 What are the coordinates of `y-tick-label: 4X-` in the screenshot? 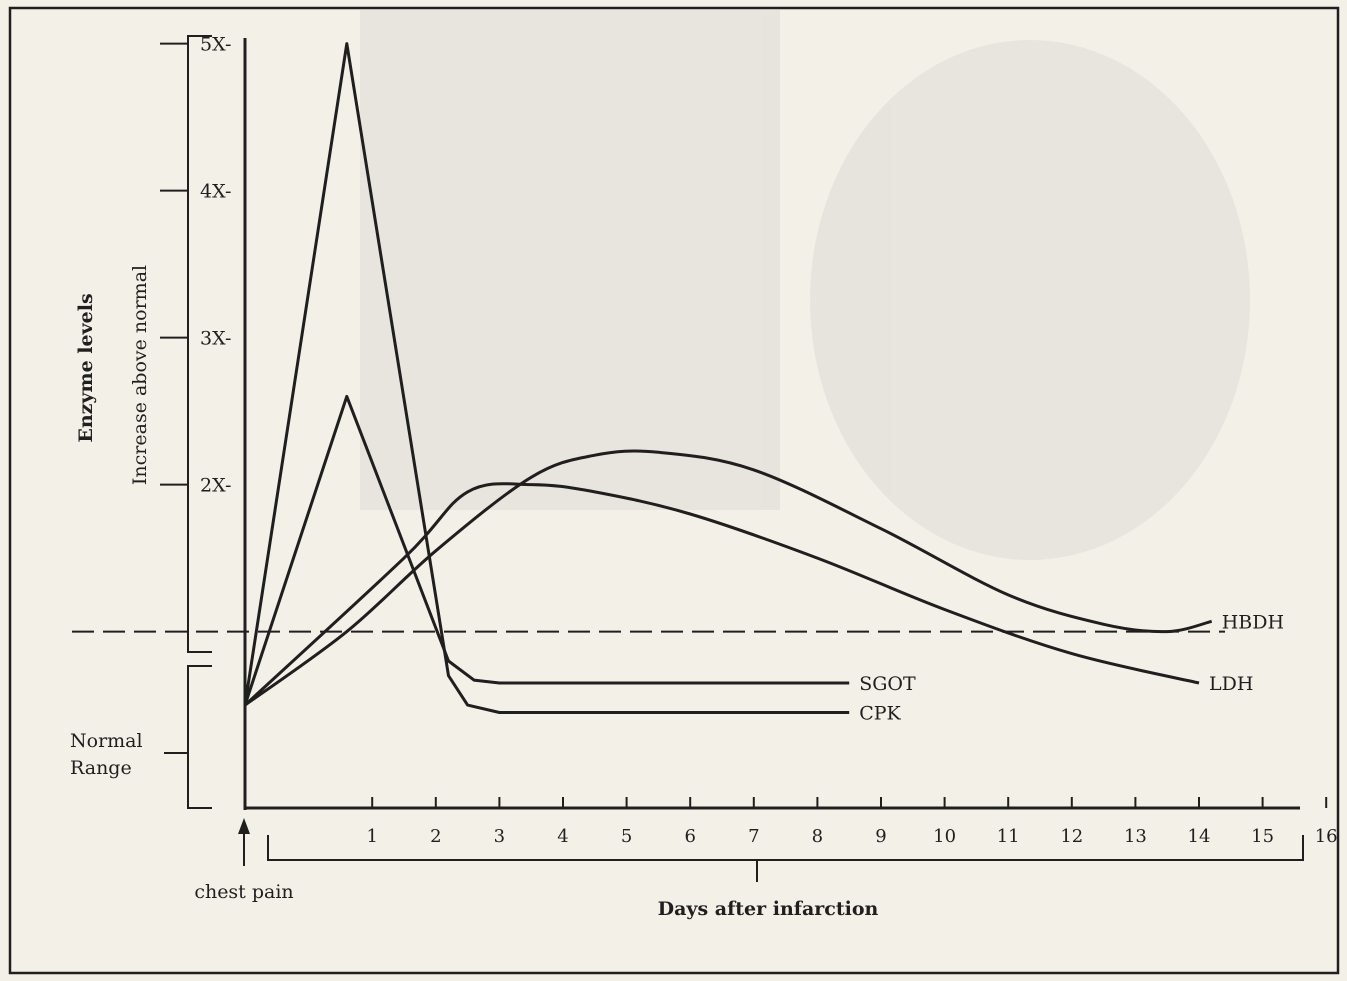 It's located at (215, 192).